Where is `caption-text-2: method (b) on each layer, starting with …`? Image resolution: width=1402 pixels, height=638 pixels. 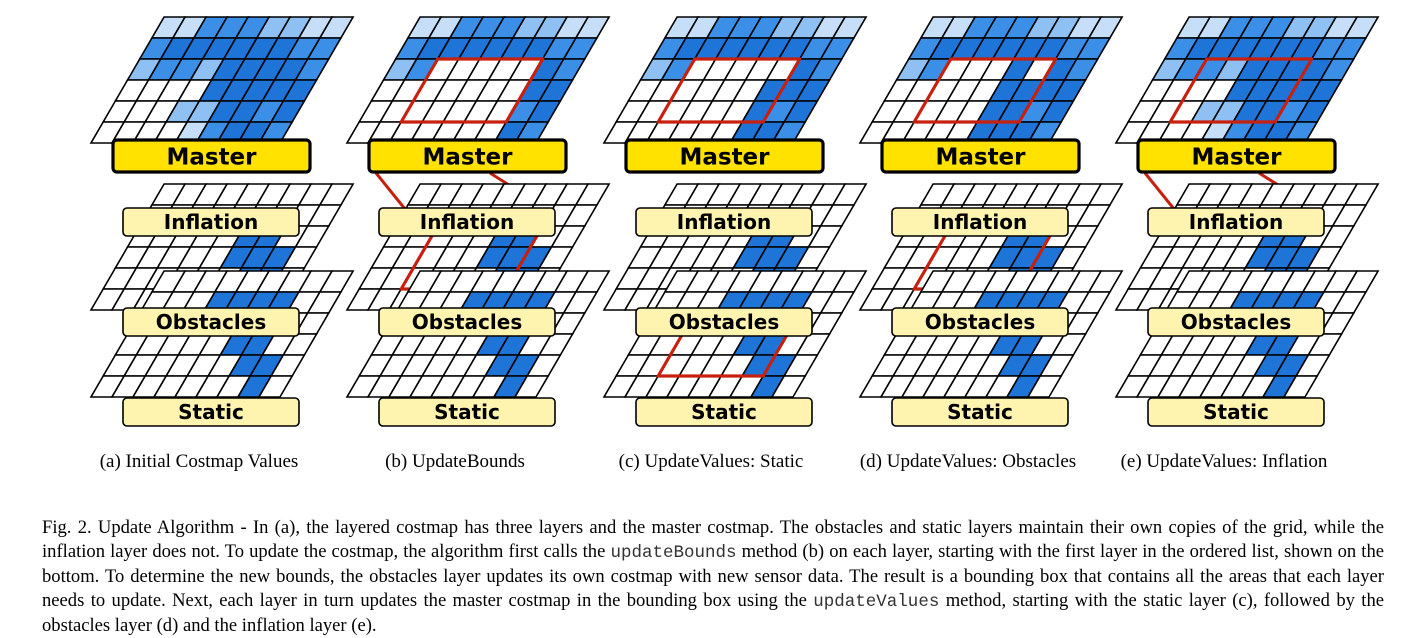
caption-text-2: method (b) on each layer, starting with … is located at coordinates (713, 575).